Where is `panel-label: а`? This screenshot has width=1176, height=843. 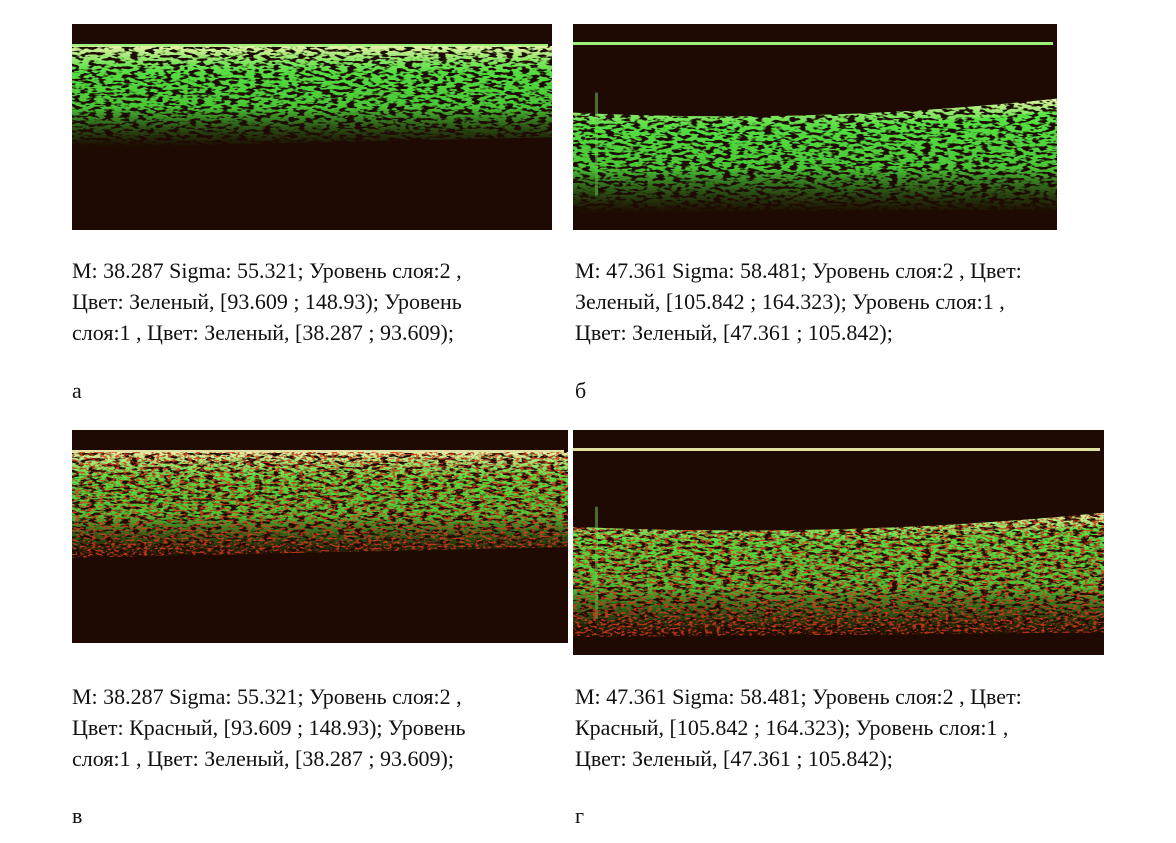
panel-label: а is located at coordinates (77, 390).